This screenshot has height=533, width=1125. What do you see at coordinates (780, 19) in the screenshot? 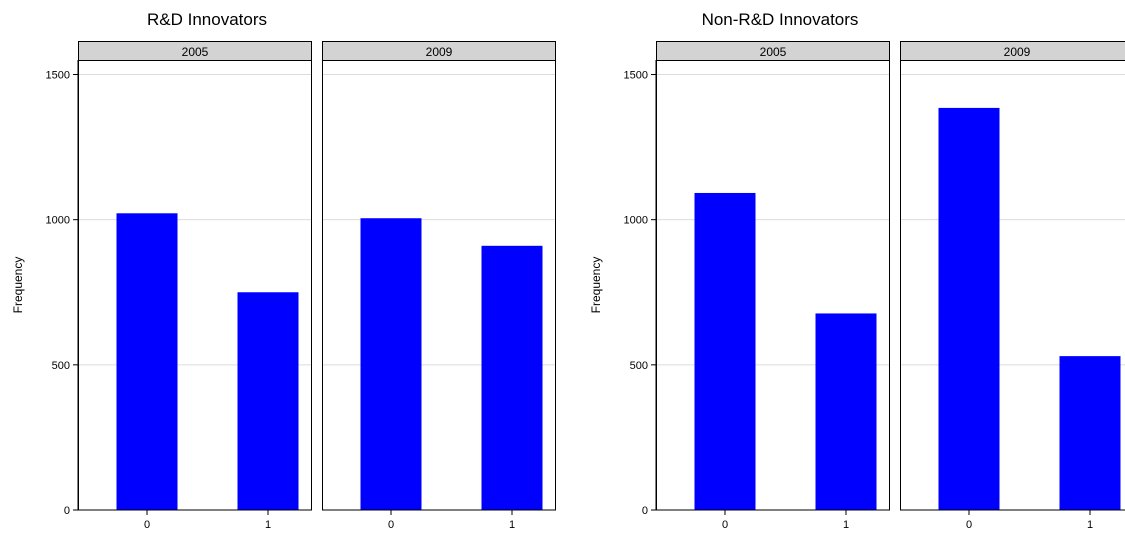
I see `chart-title: Non-R&D Innovators` at bounding box center [780, 19].